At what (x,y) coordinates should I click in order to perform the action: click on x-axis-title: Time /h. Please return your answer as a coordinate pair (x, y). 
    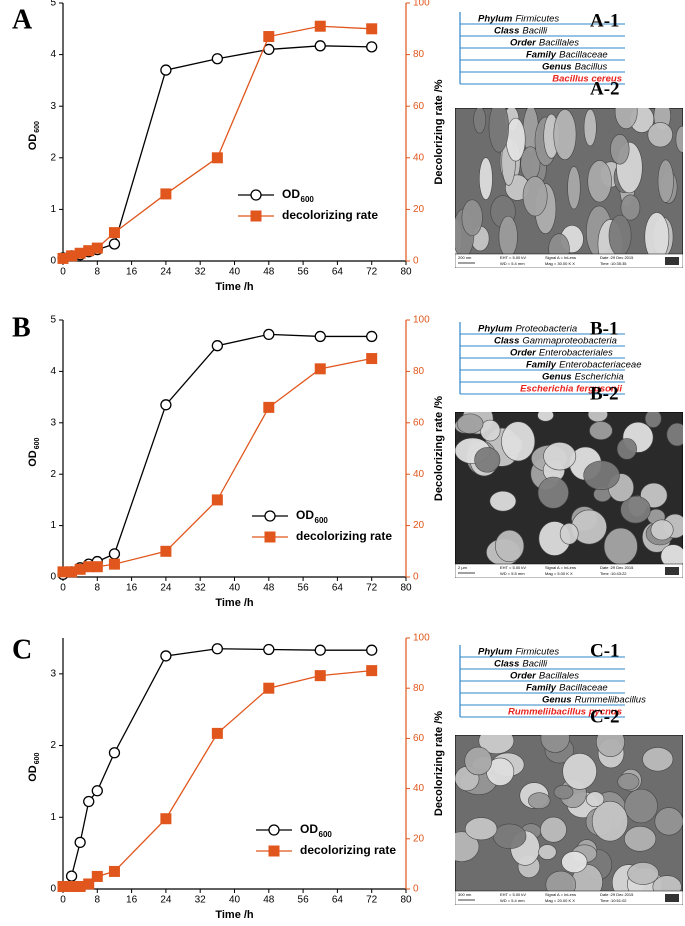
    Looking at the image, I should click on (234, 603).